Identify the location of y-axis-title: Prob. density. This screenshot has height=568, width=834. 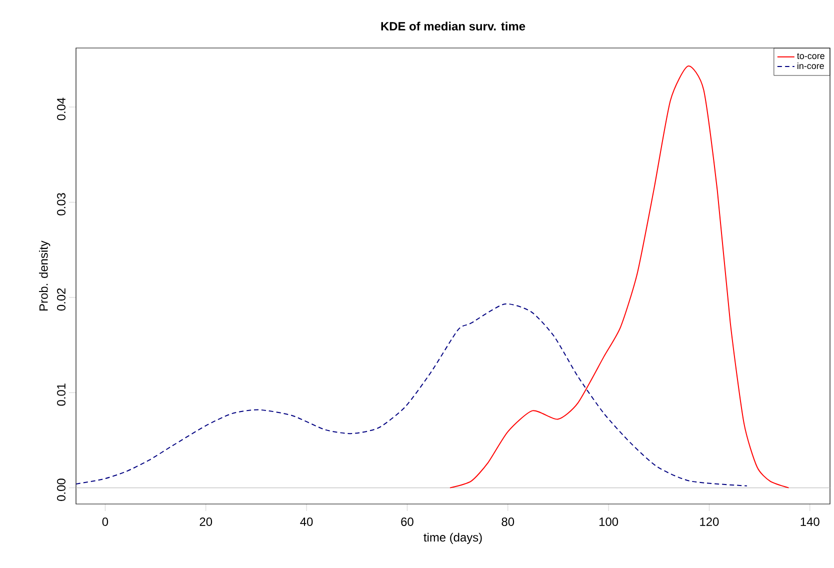
(44, 275).